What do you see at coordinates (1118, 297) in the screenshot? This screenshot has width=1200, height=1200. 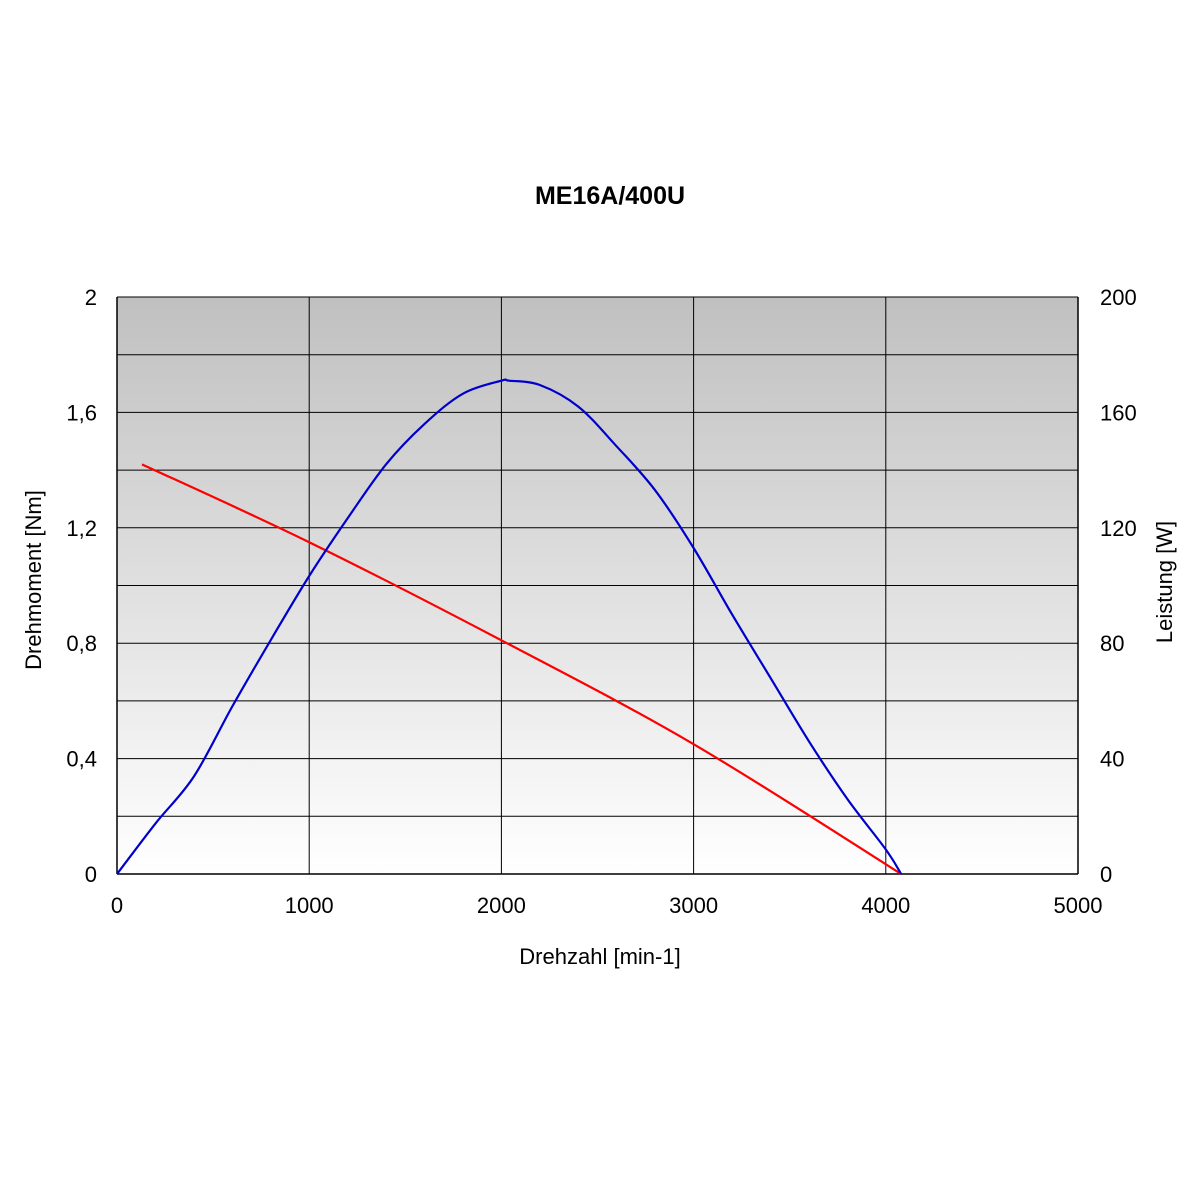 I see `y-right-tick-label: 200` at bounding box center [1118, 297].